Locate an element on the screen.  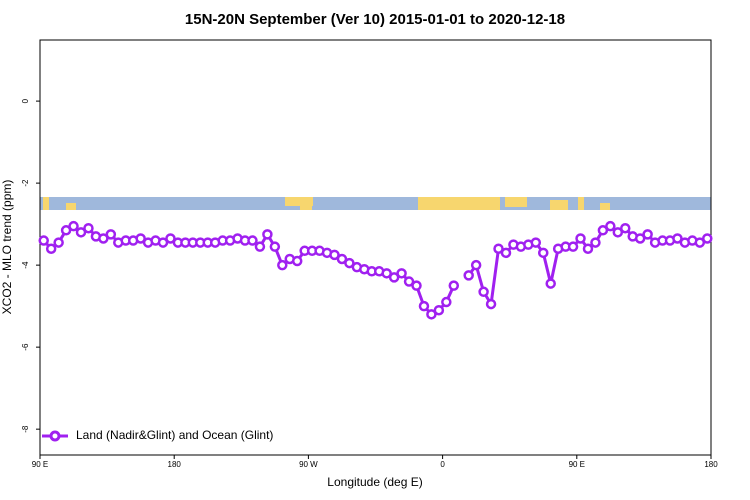
x-tick-label: 0 is located at coordinates (442, 464).